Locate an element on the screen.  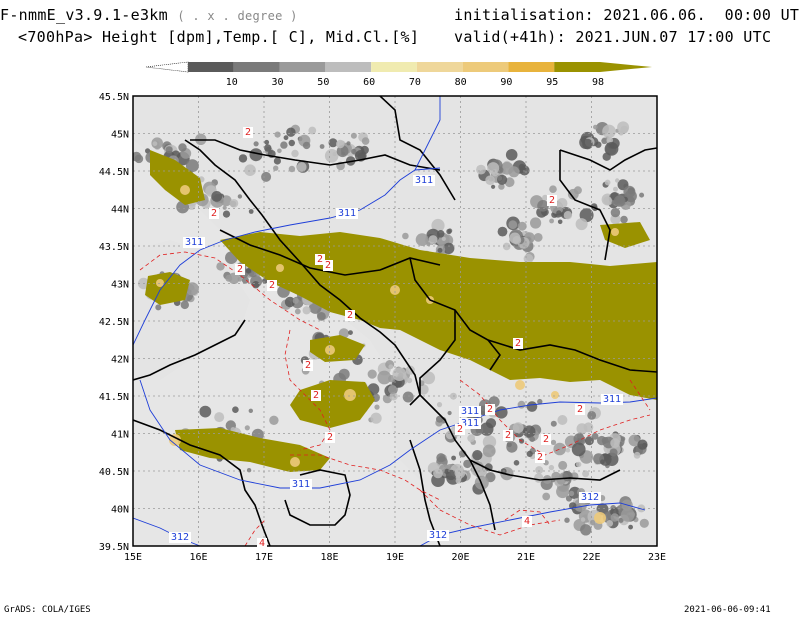
lat-label: 43.5N is located at coordinates (114, 247).